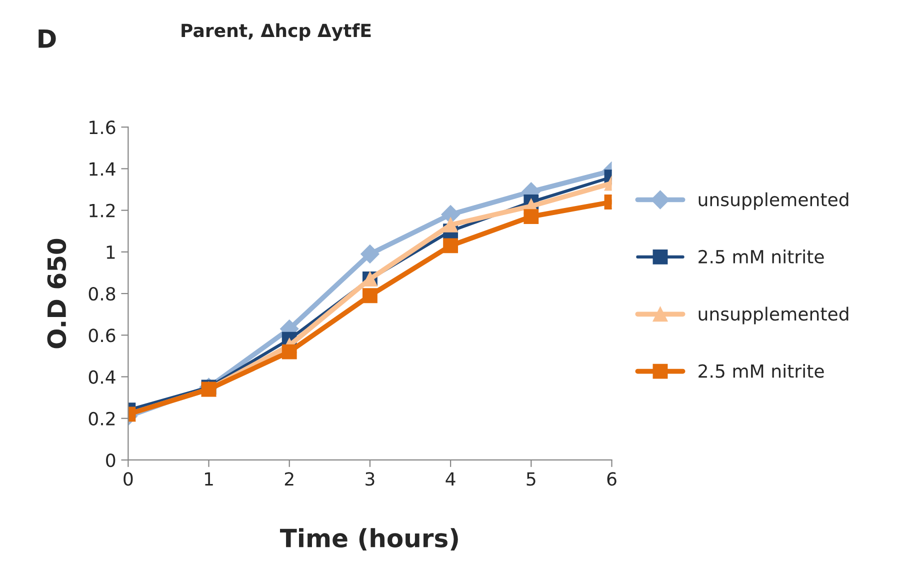 The width and height of the screenshot is (909, 583). Describe the element at coordinates (451, 479) in the screenshot. I see `x-tick-label: 4` at that location.